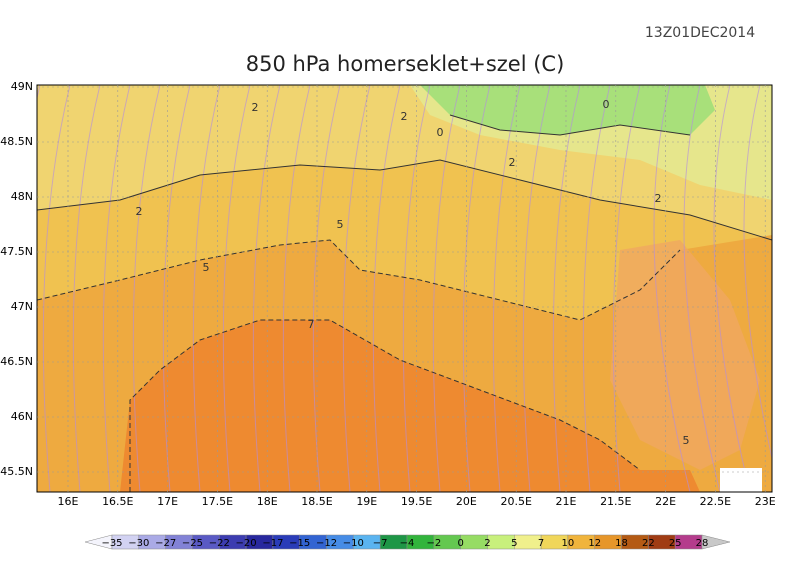  What do you see at coordinates (621, 543) in the screenshot?
I see `colorbar-label: 18` at bounding box center [621, 543].